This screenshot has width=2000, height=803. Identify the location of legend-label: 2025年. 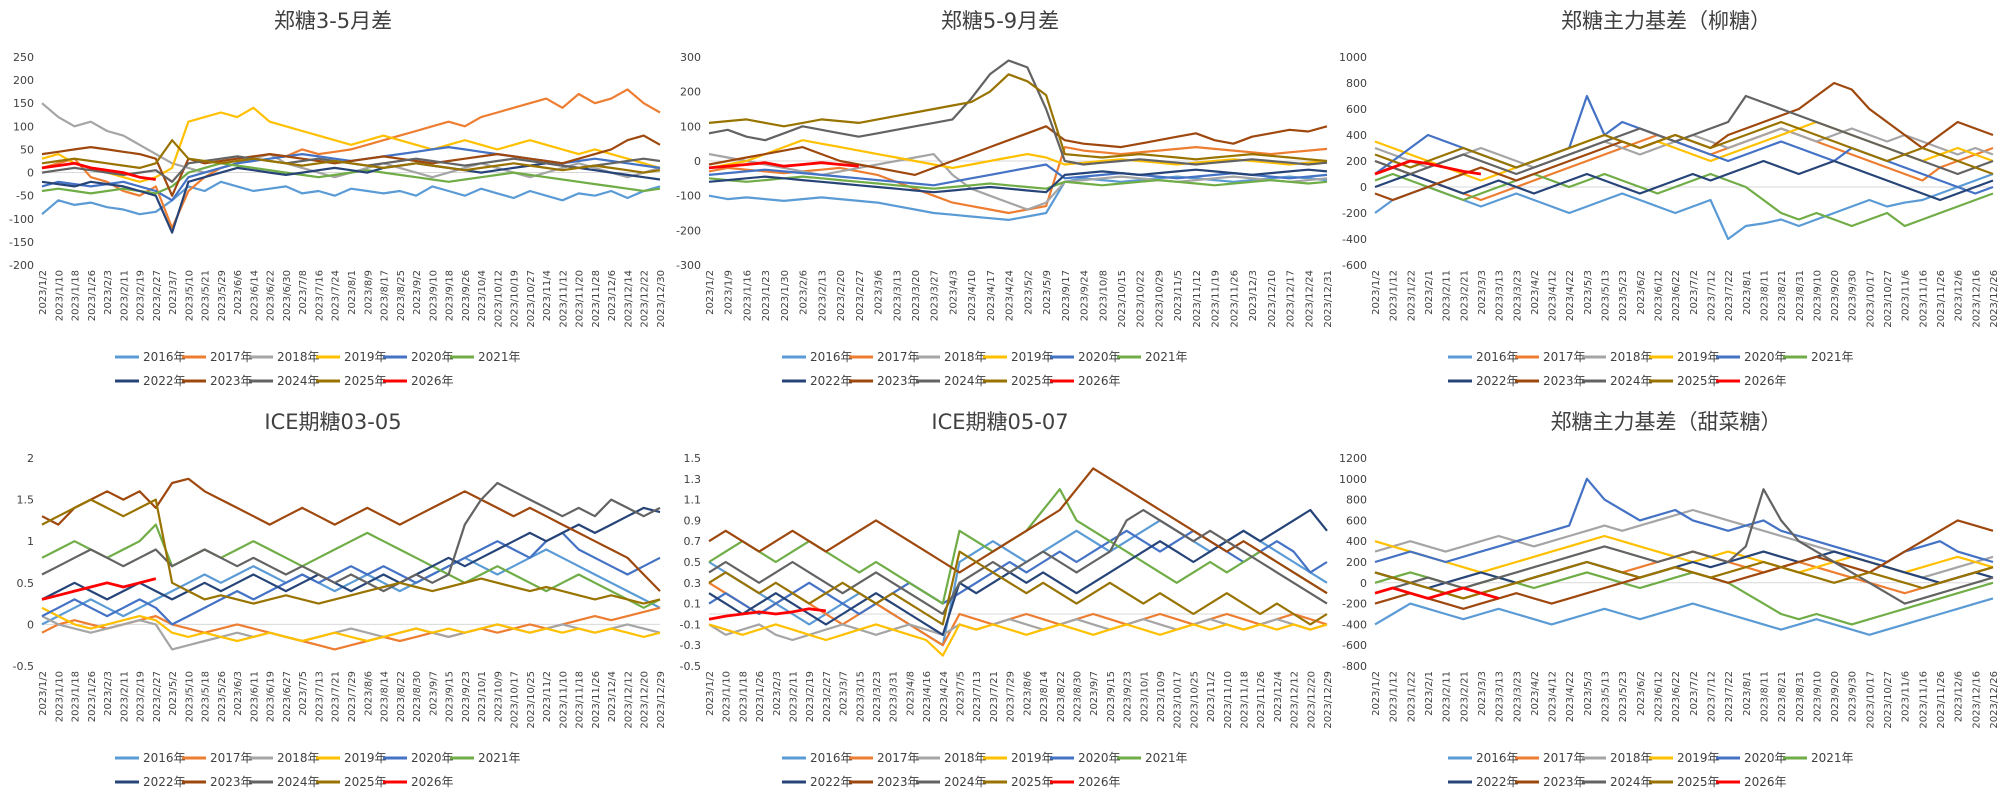
(1698, 782).